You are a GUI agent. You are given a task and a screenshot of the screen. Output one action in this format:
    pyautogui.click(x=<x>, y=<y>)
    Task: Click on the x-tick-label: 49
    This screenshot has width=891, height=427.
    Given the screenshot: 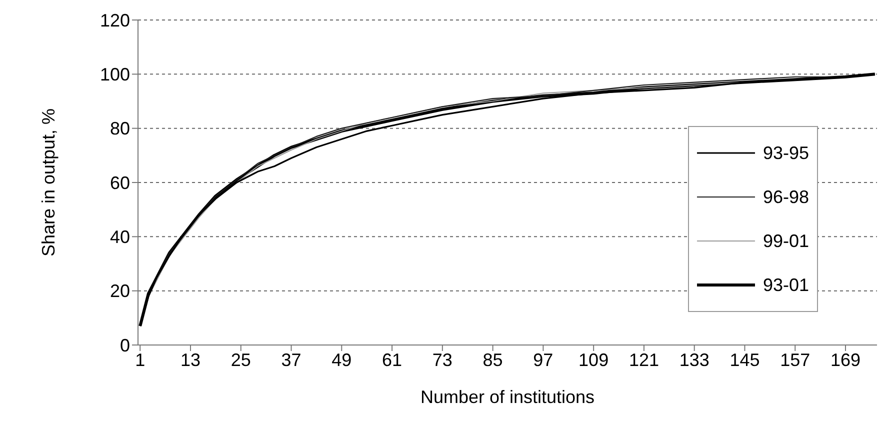 What is the action you would take?
    pyautogui.click(x=342, y=360)
    